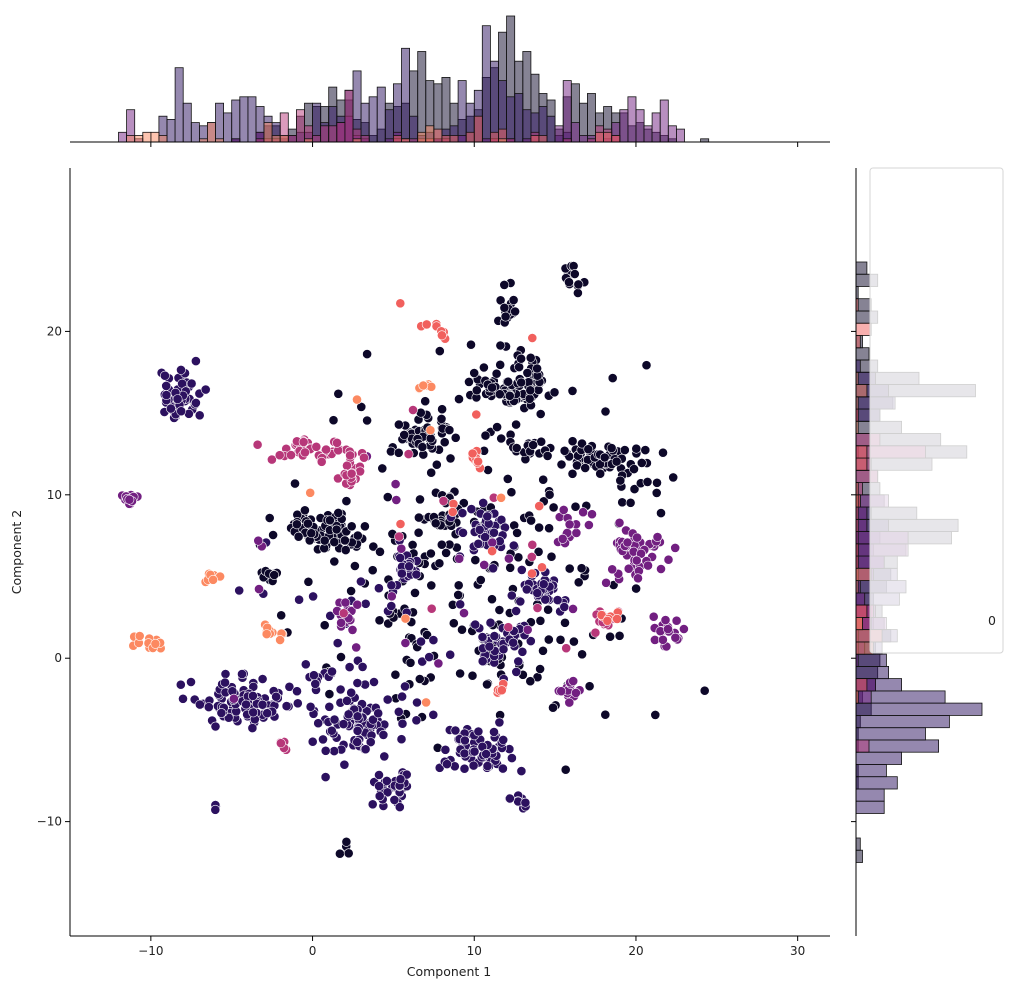 The image size is (1012, 989). Describe the element at coordinates (853, 576) in the screenshot. I see `right-hist-ticks` at that location.